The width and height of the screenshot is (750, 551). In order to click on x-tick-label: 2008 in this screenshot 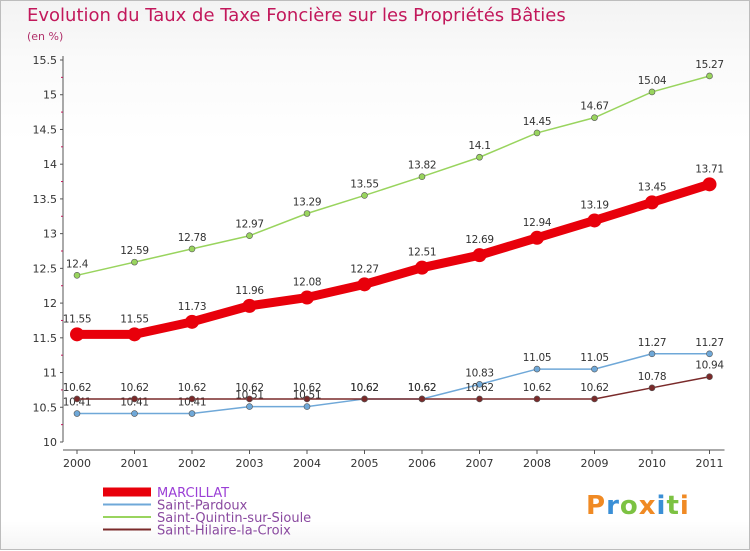, I will do `click(537, 463)`.